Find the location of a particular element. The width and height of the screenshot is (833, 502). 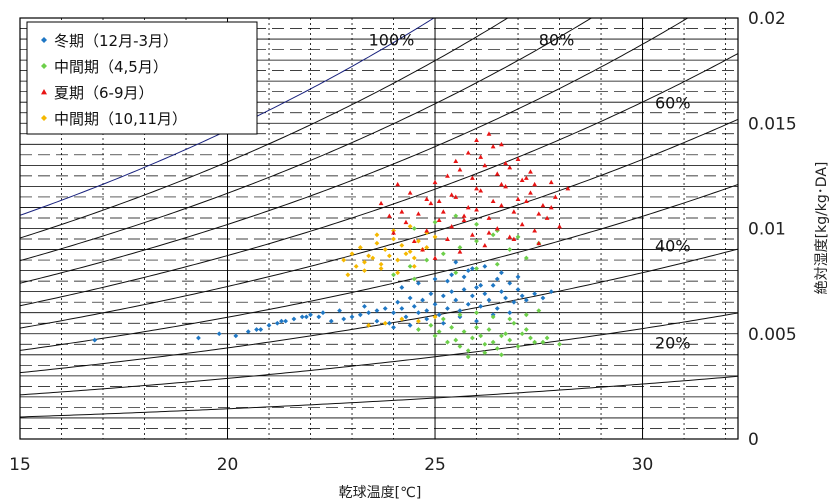

legend-label: 夏期（6-9月） is located at coordinates (104, 93).